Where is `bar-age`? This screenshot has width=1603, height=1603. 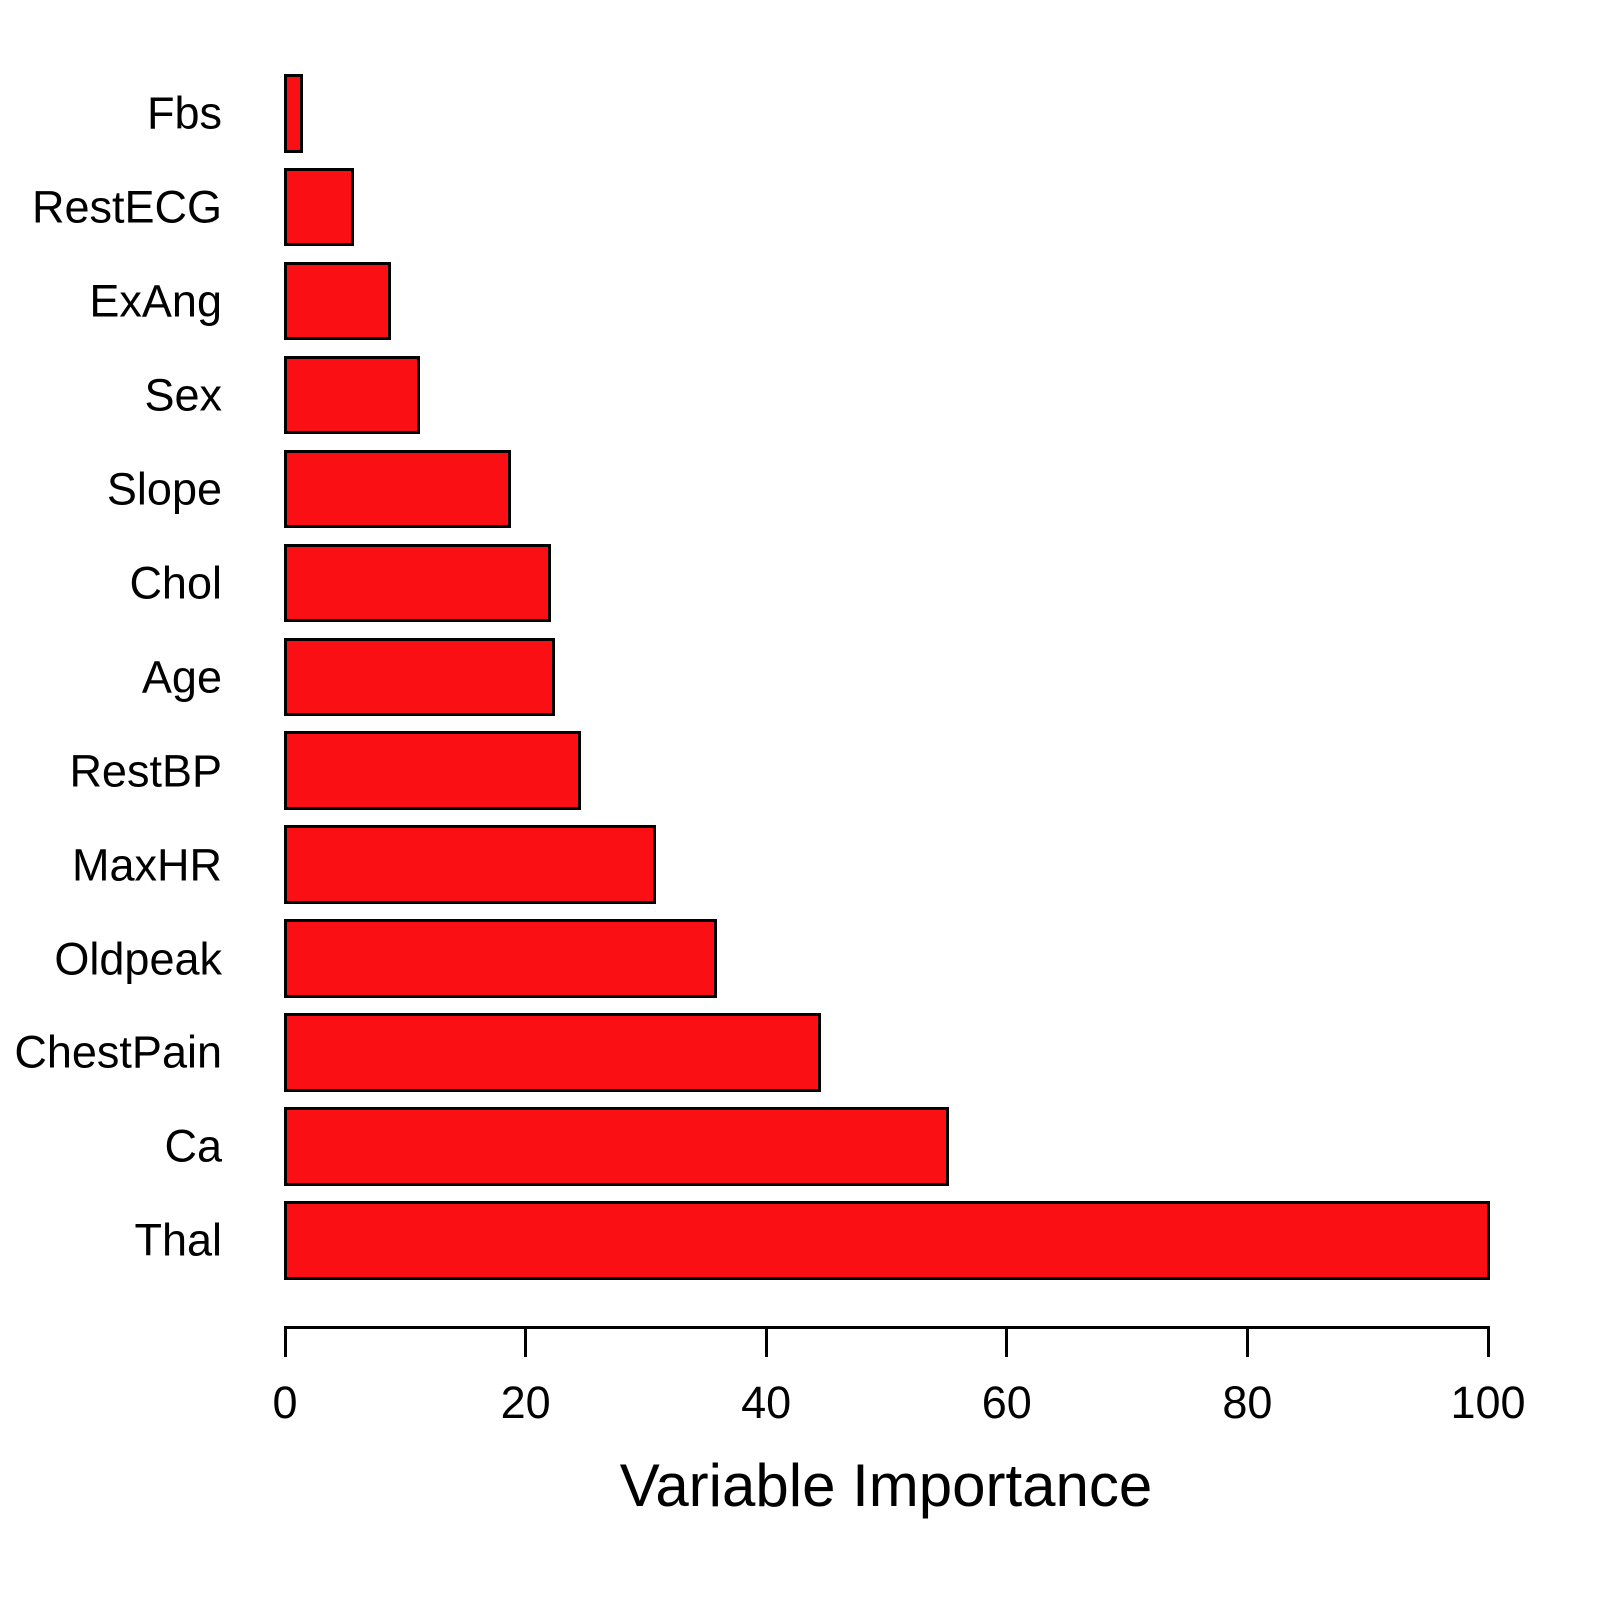 bar-age is located at coordinates (419, 677).